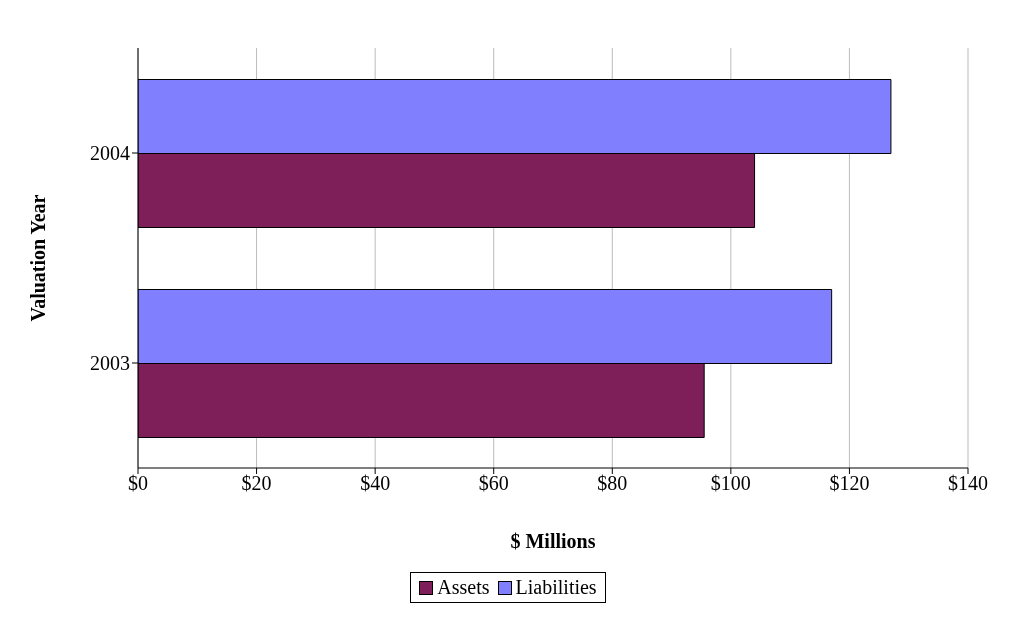  Describe the element at coordinates (110, 153) in the screenshot. I see `y-tick-label: 2004` at that location.